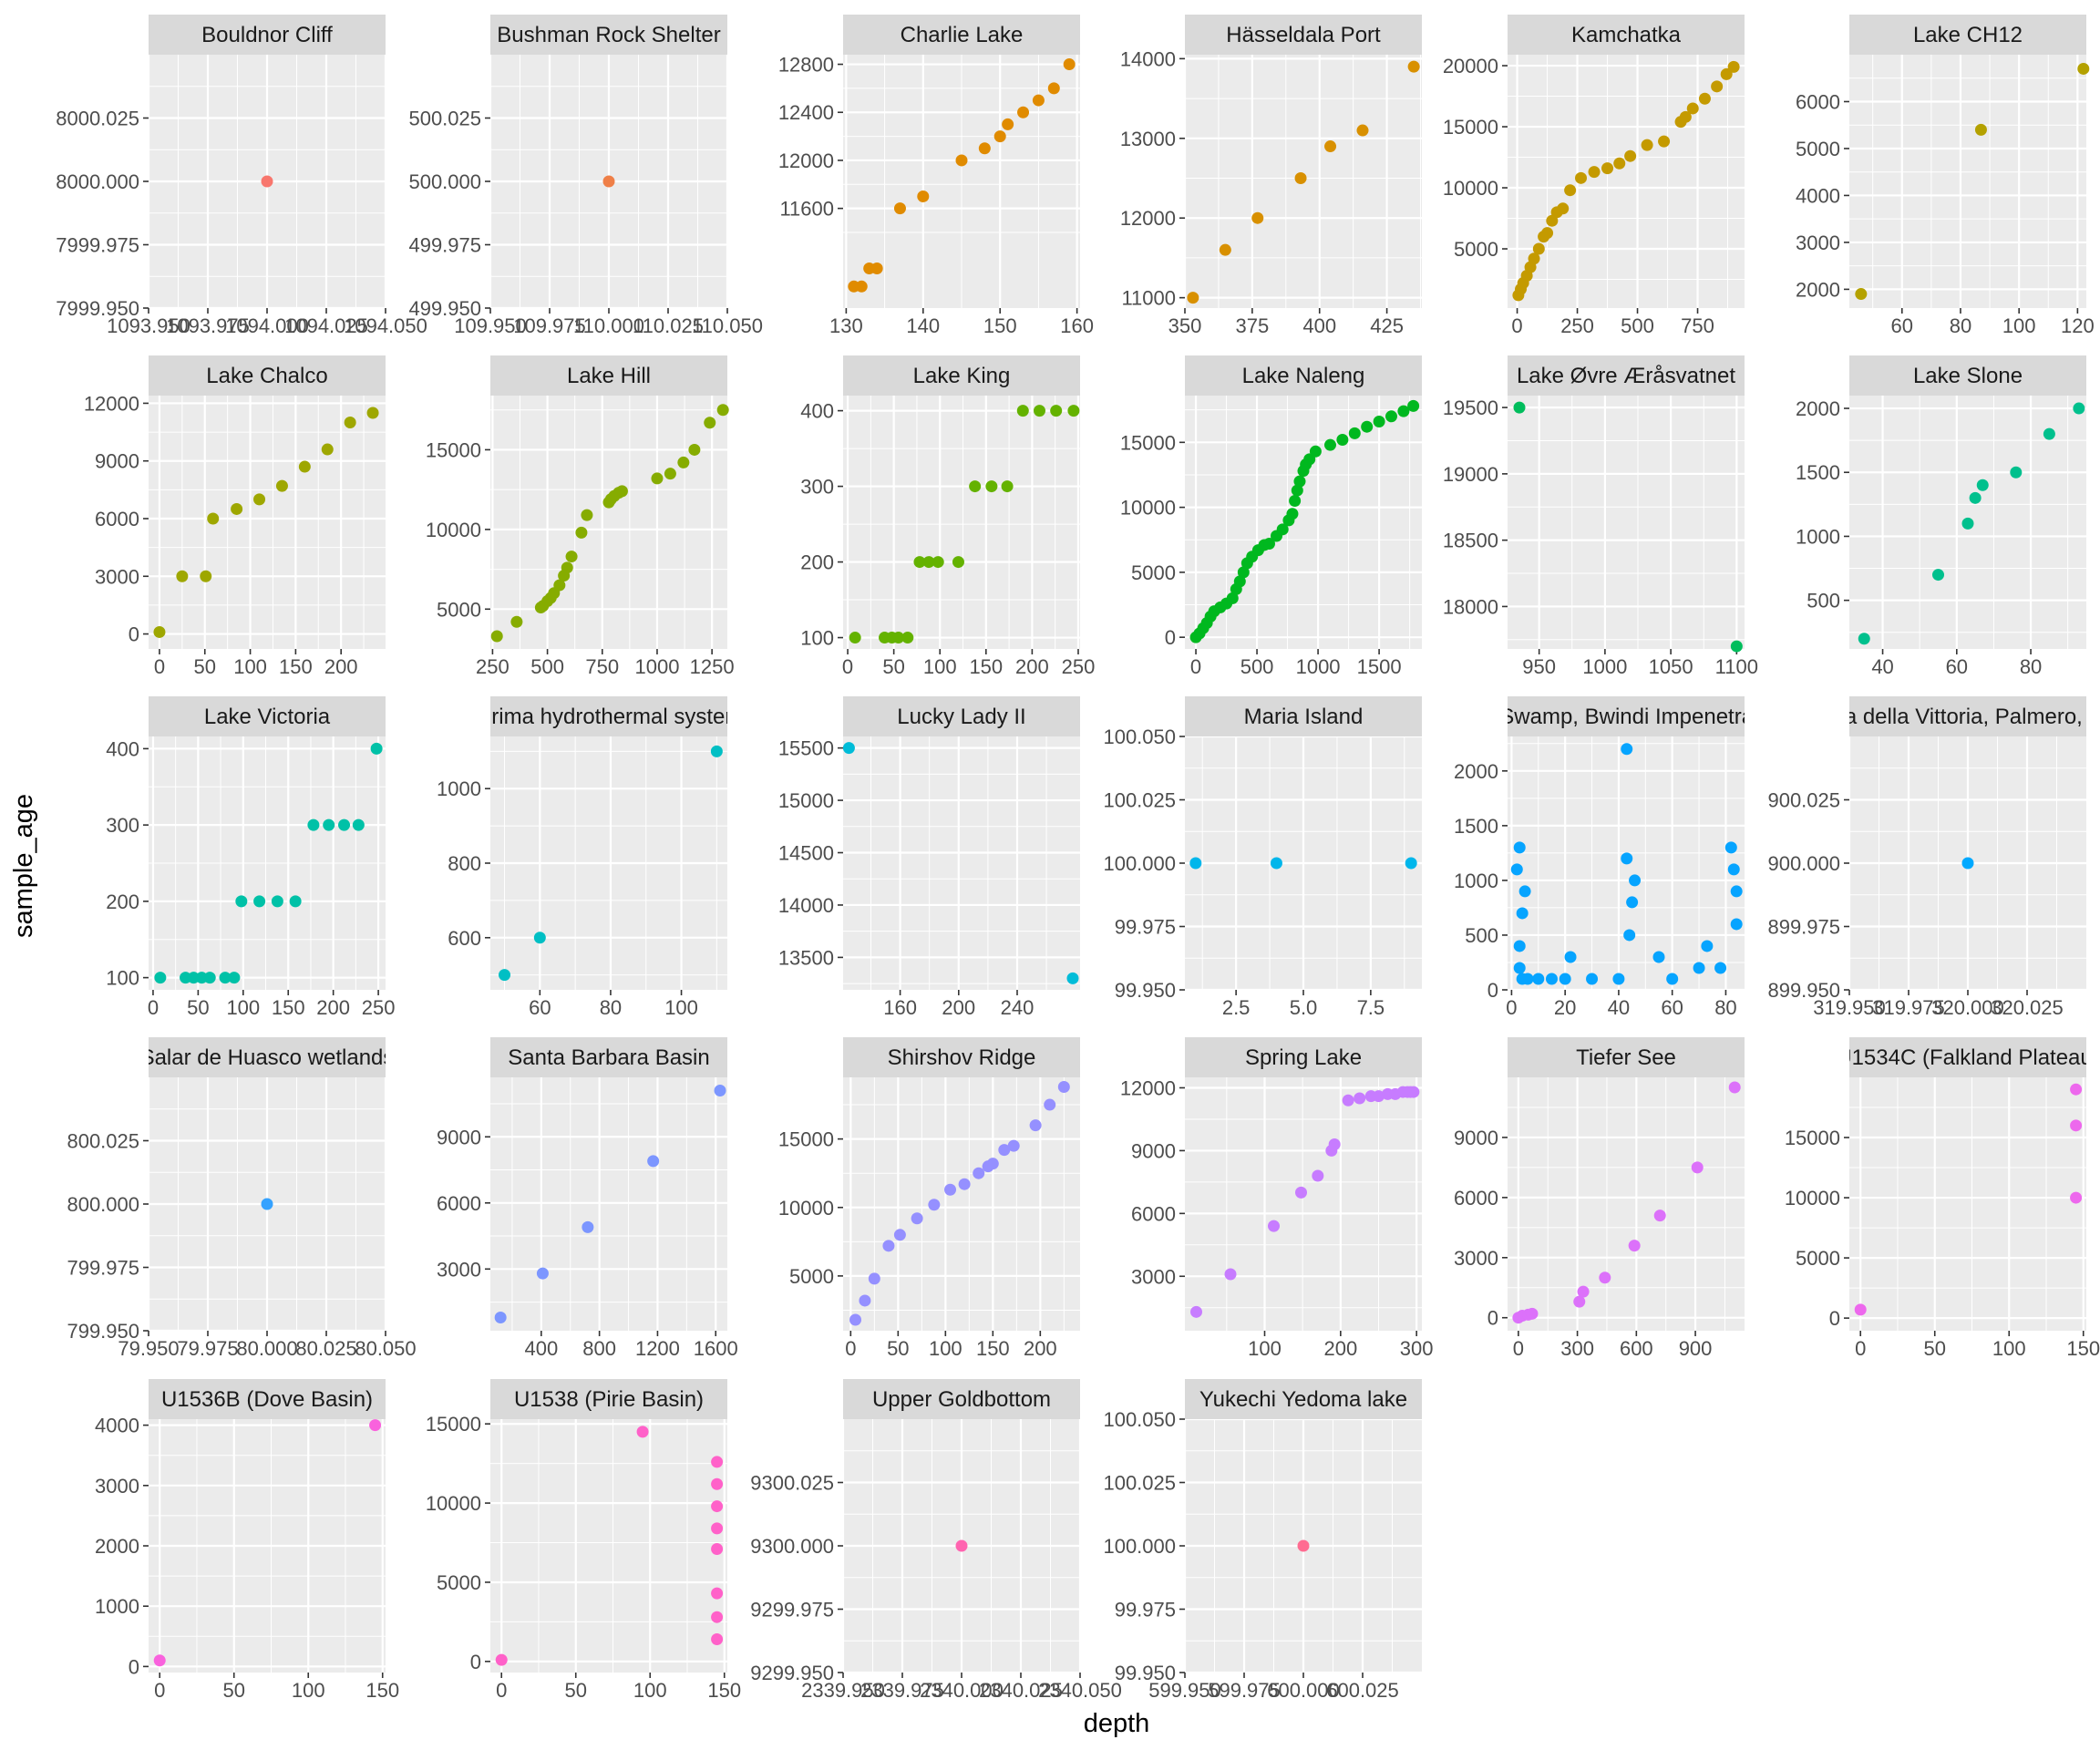 This screenshot has width=2100, height=1750. Describe the element at coordinates (267, 325) in the screenshot. I see `x-tick-label: 1094.000` at that location.